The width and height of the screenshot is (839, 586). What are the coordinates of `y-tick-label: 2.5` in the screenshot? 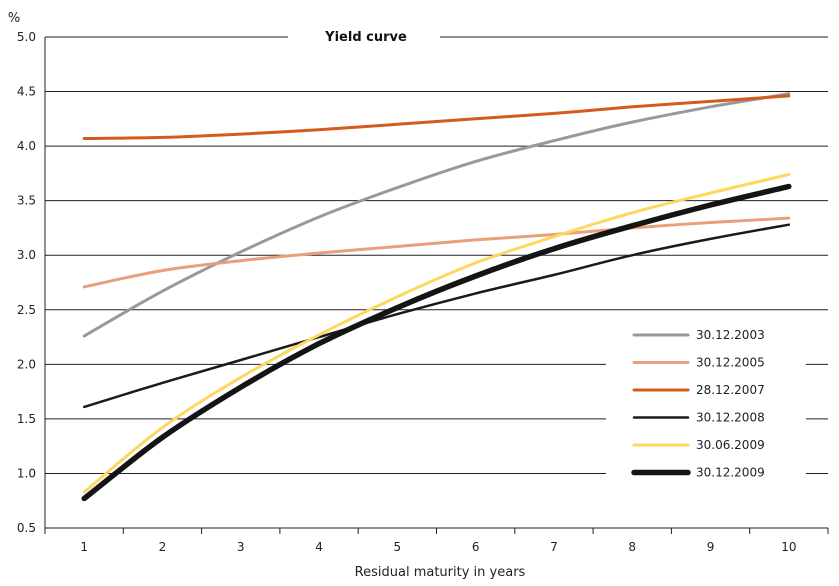 It's located at (26, 310).